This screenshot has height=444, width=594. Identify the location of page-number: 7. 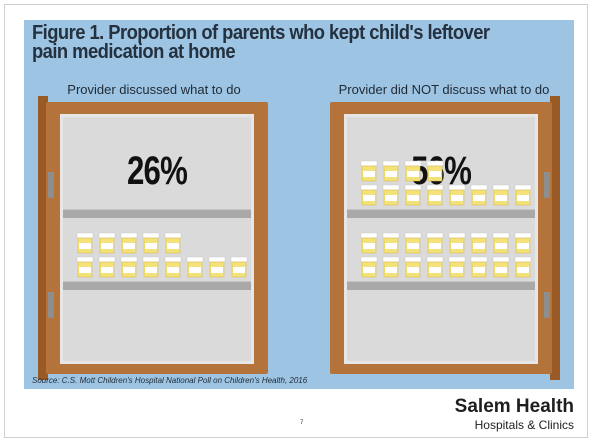
(302, 423).